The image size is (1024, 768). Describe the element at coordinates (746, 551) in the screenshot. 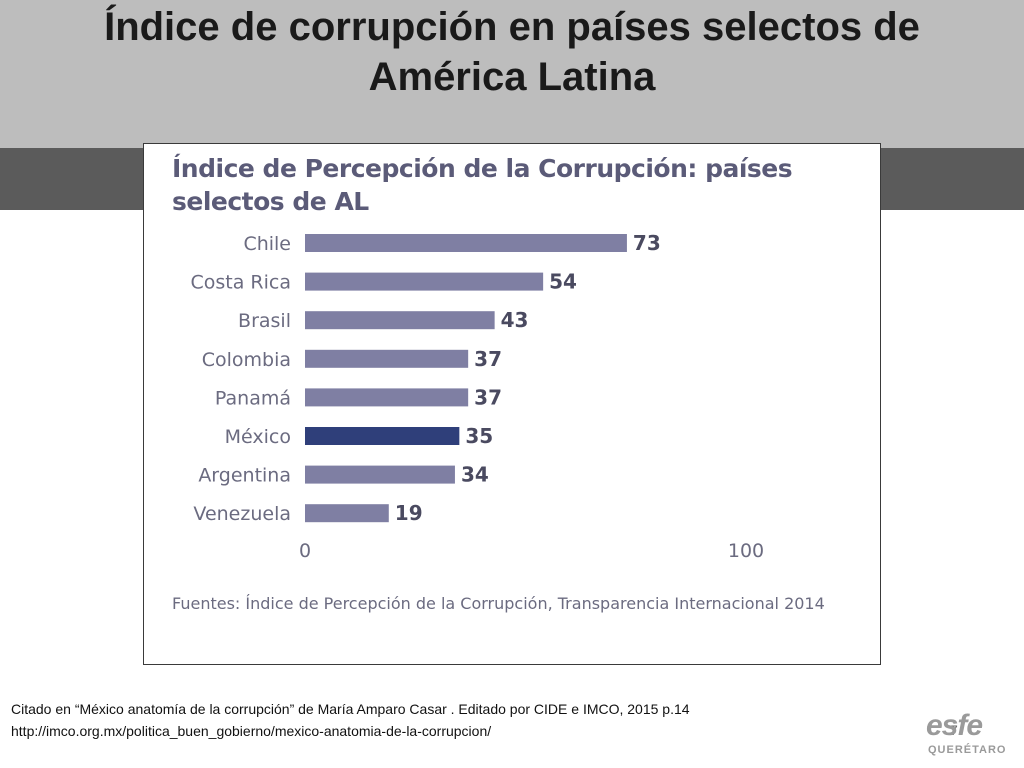

I see `x-tick-label-100: 100` at that location.